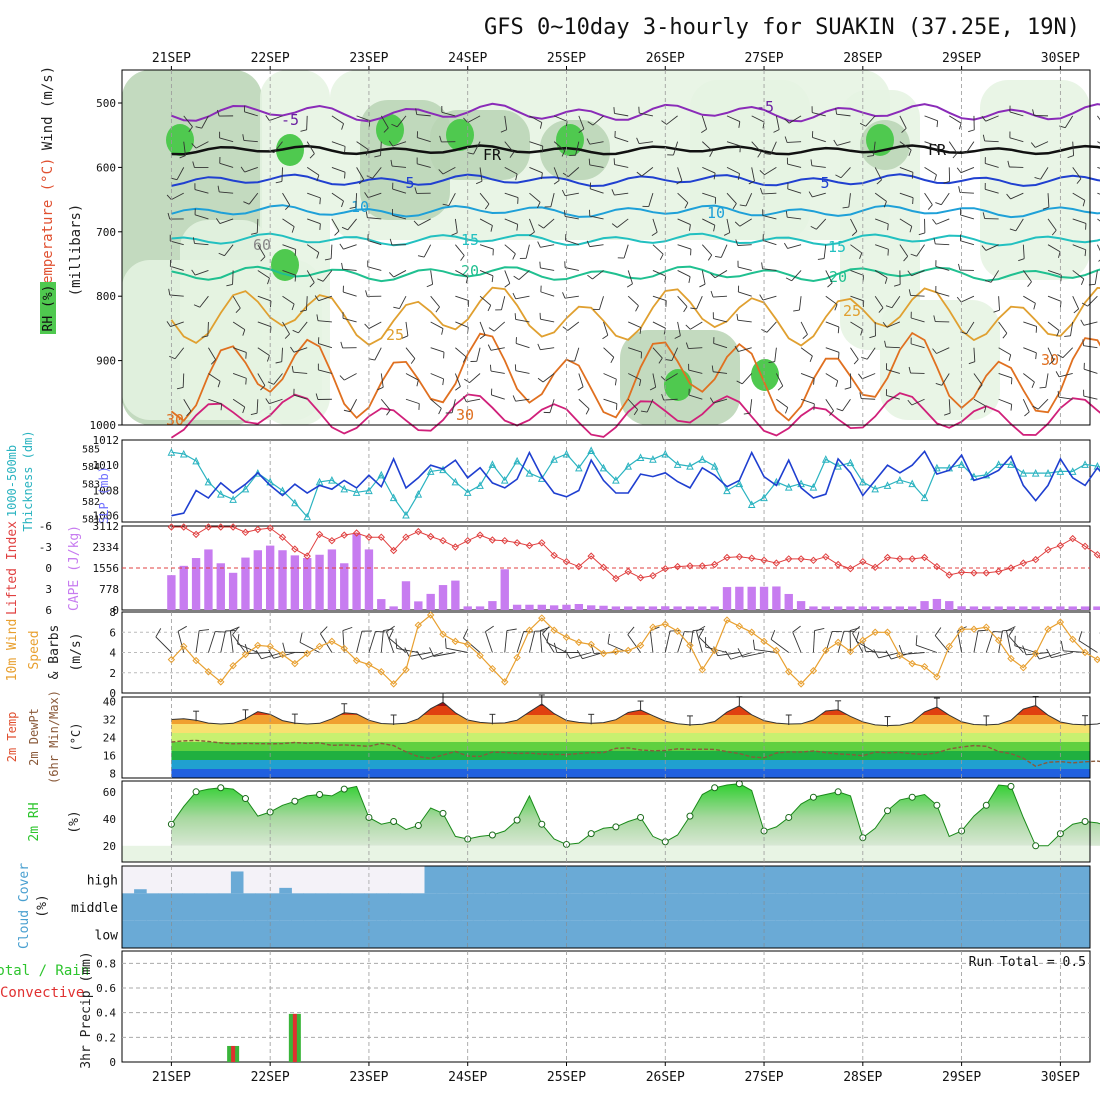 The image size is (1100, 1100). Describe the element at coordinates (106, 1037) in the screenshot. I see `precip-tick-label: 0.2` at that location.